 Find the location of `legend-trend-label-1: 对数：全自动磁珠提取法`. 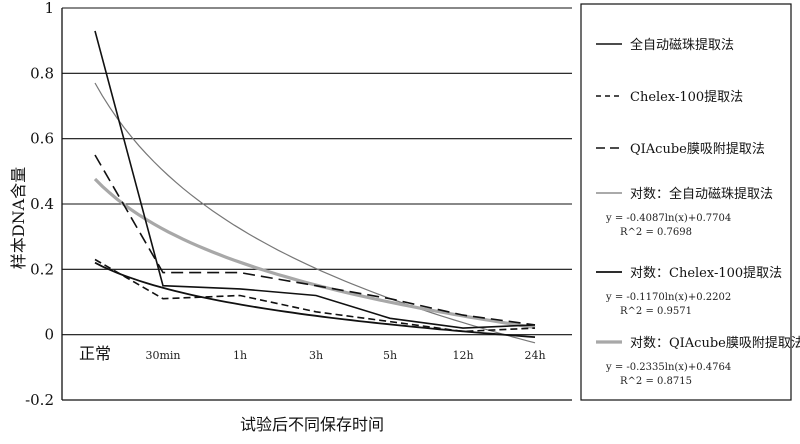

legend-trend-label-1: 对数：全自动磁珠提取法 is located at coordinates (701, 194).